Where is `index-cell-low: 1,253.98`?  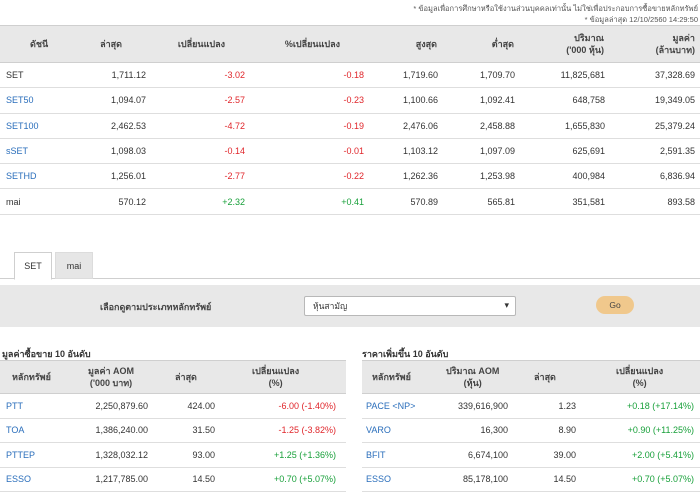
index-cell-low: 1,253.98 is located at coordinates (497, 176).